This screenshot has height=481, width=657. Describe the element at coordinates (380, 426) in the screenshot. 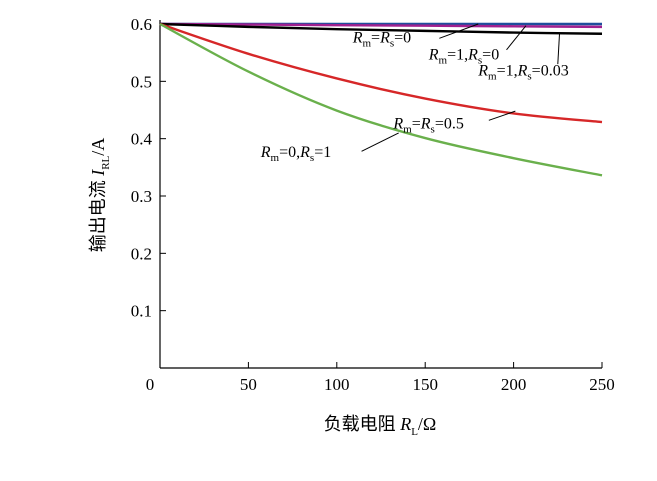

I see `x-axis-title: 负载电阻 RL/Ω` at that location.